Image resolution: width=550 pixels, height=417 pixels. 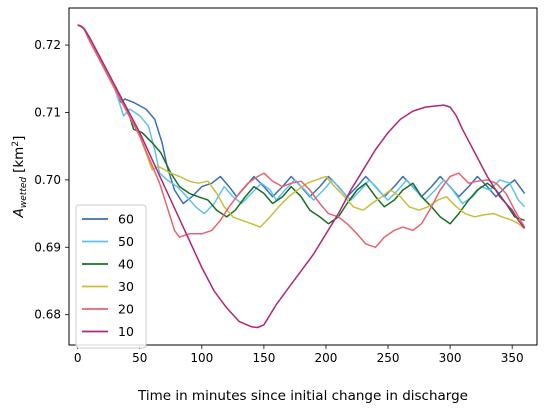 I want to click on y-tick-label: 0.72, so click(x=47, y=45).